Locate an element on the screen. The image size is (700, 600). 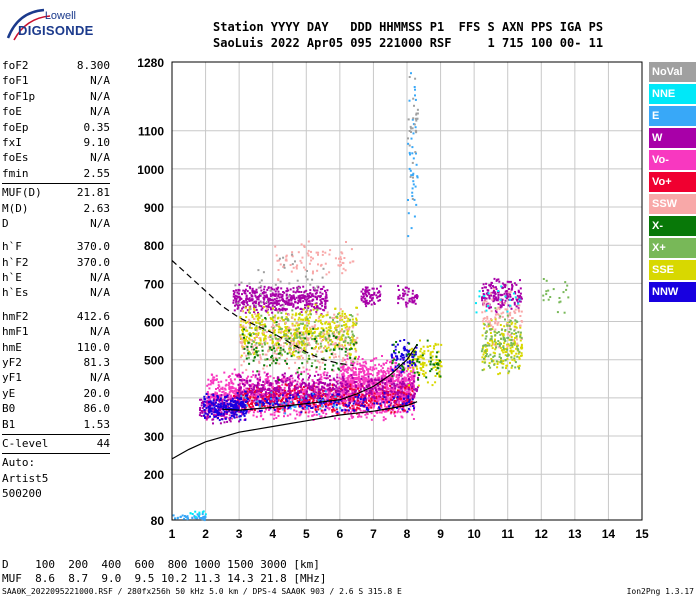
y-tick-label: 900 is located at coordinates (154, 208).